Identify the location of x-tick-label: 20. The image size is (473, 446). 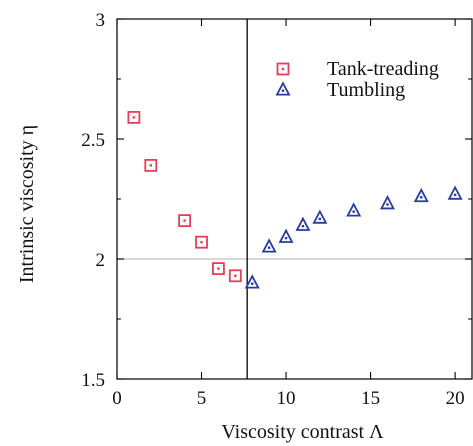
(455, 398).